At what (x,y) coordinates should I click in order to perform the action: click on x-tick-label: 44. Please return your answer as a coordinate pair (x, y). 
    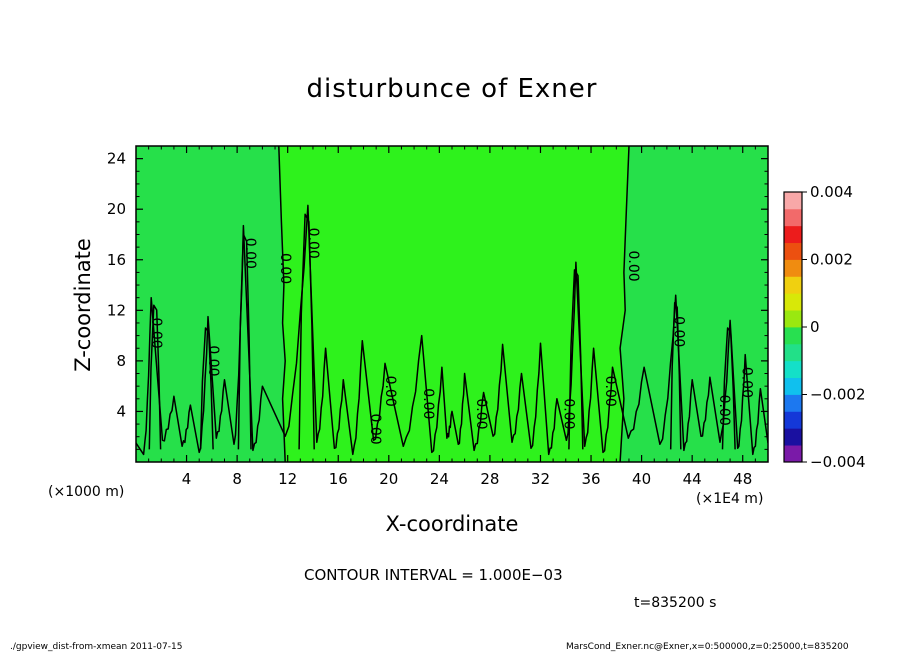
    Looking at the image, I should click on (692, 479).